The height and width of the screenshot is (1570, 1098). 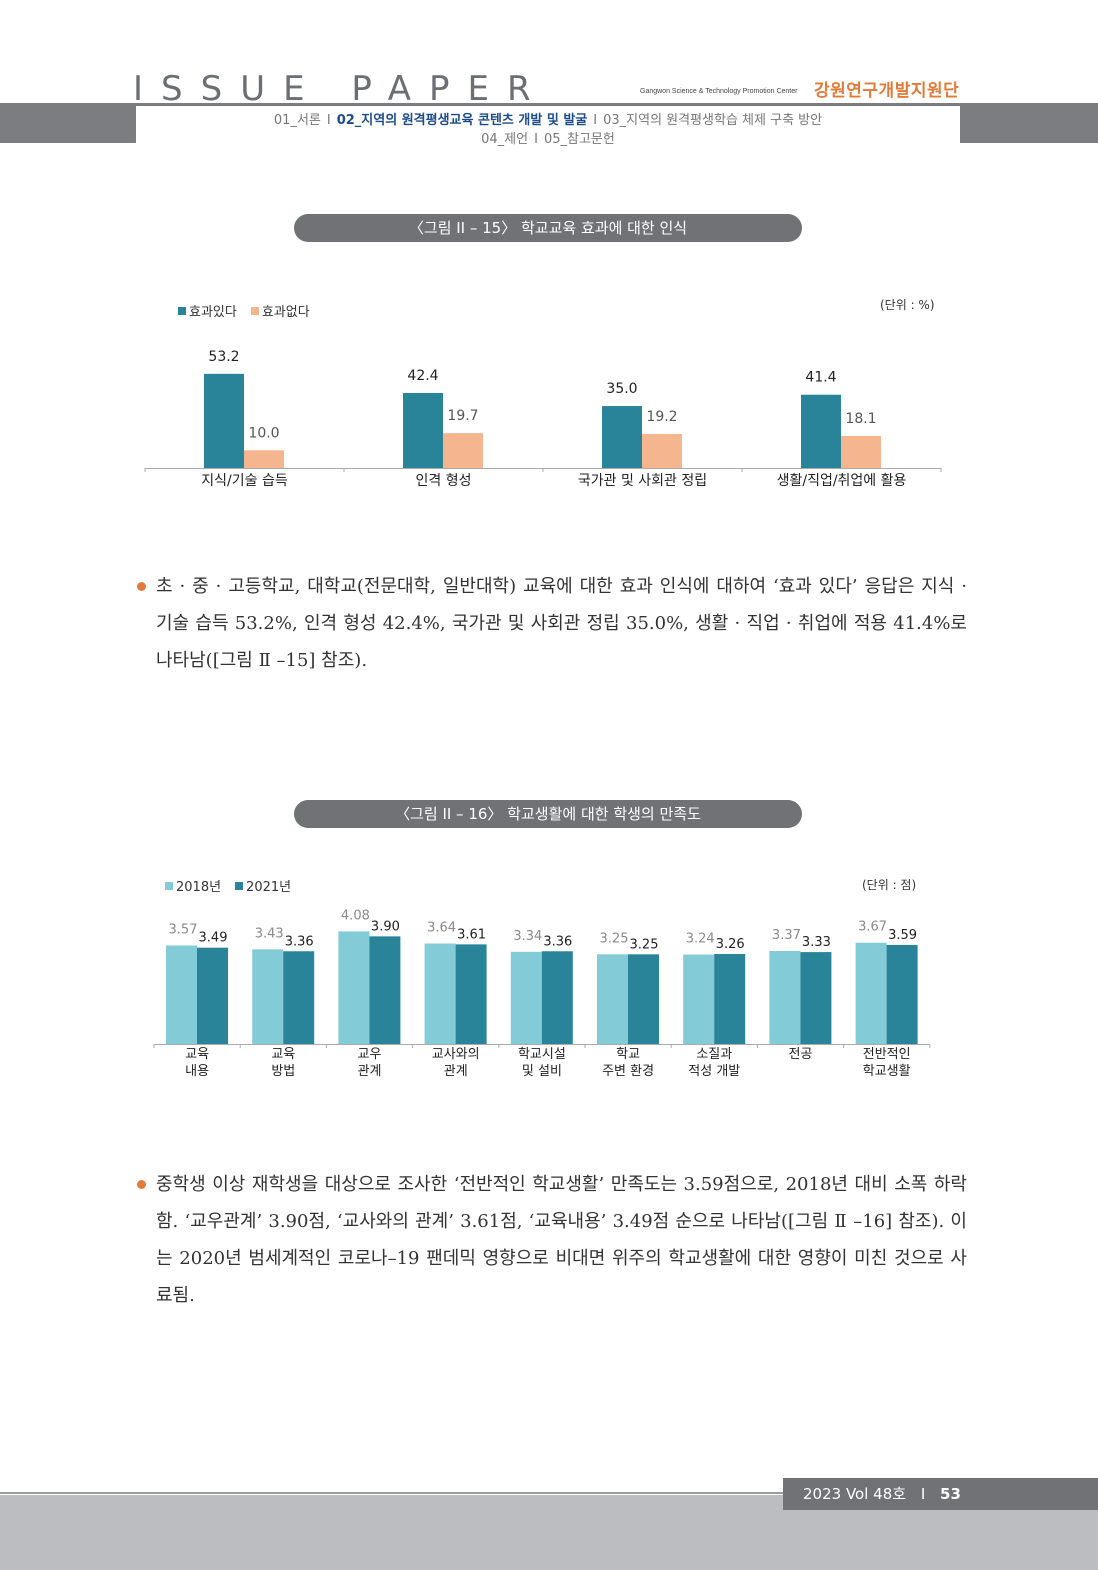 What do you see at coordinates (297, 120) in the screenshot?
I see `nav-item-intro: 01_서론` at bounding box center [297, 120].